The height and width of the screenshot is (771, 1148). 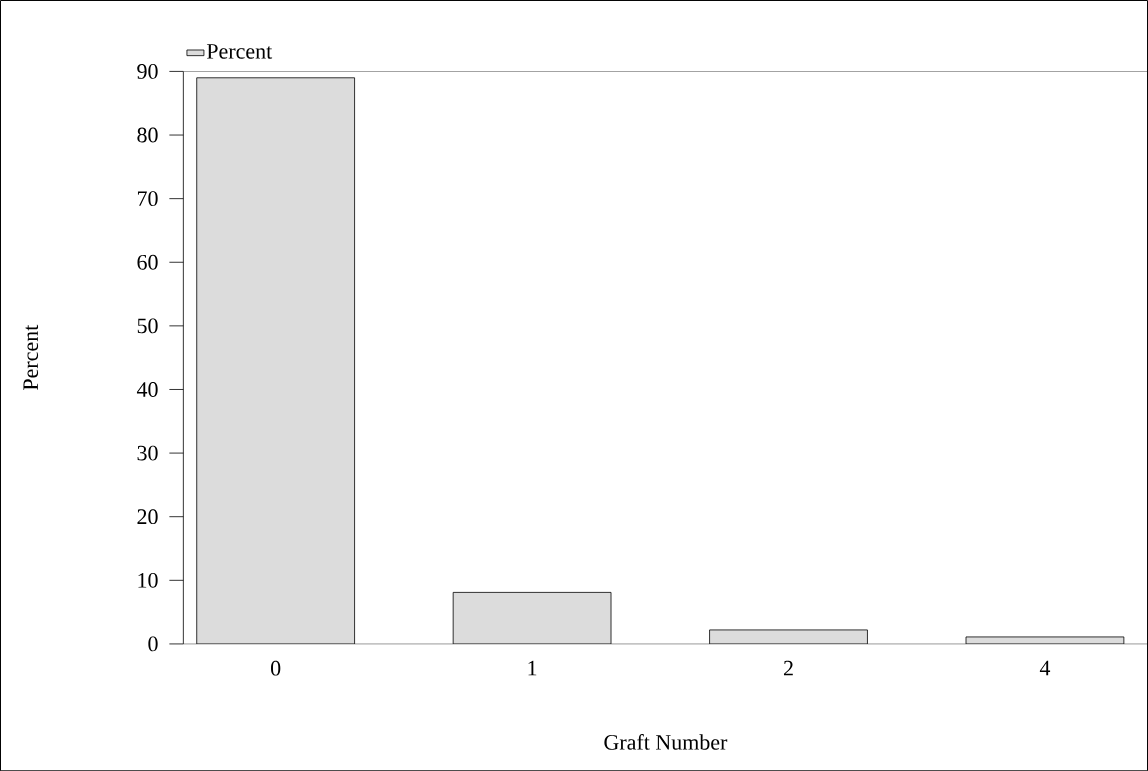 I want to click on y-tick-label: 70, so click(x=147, y=198).